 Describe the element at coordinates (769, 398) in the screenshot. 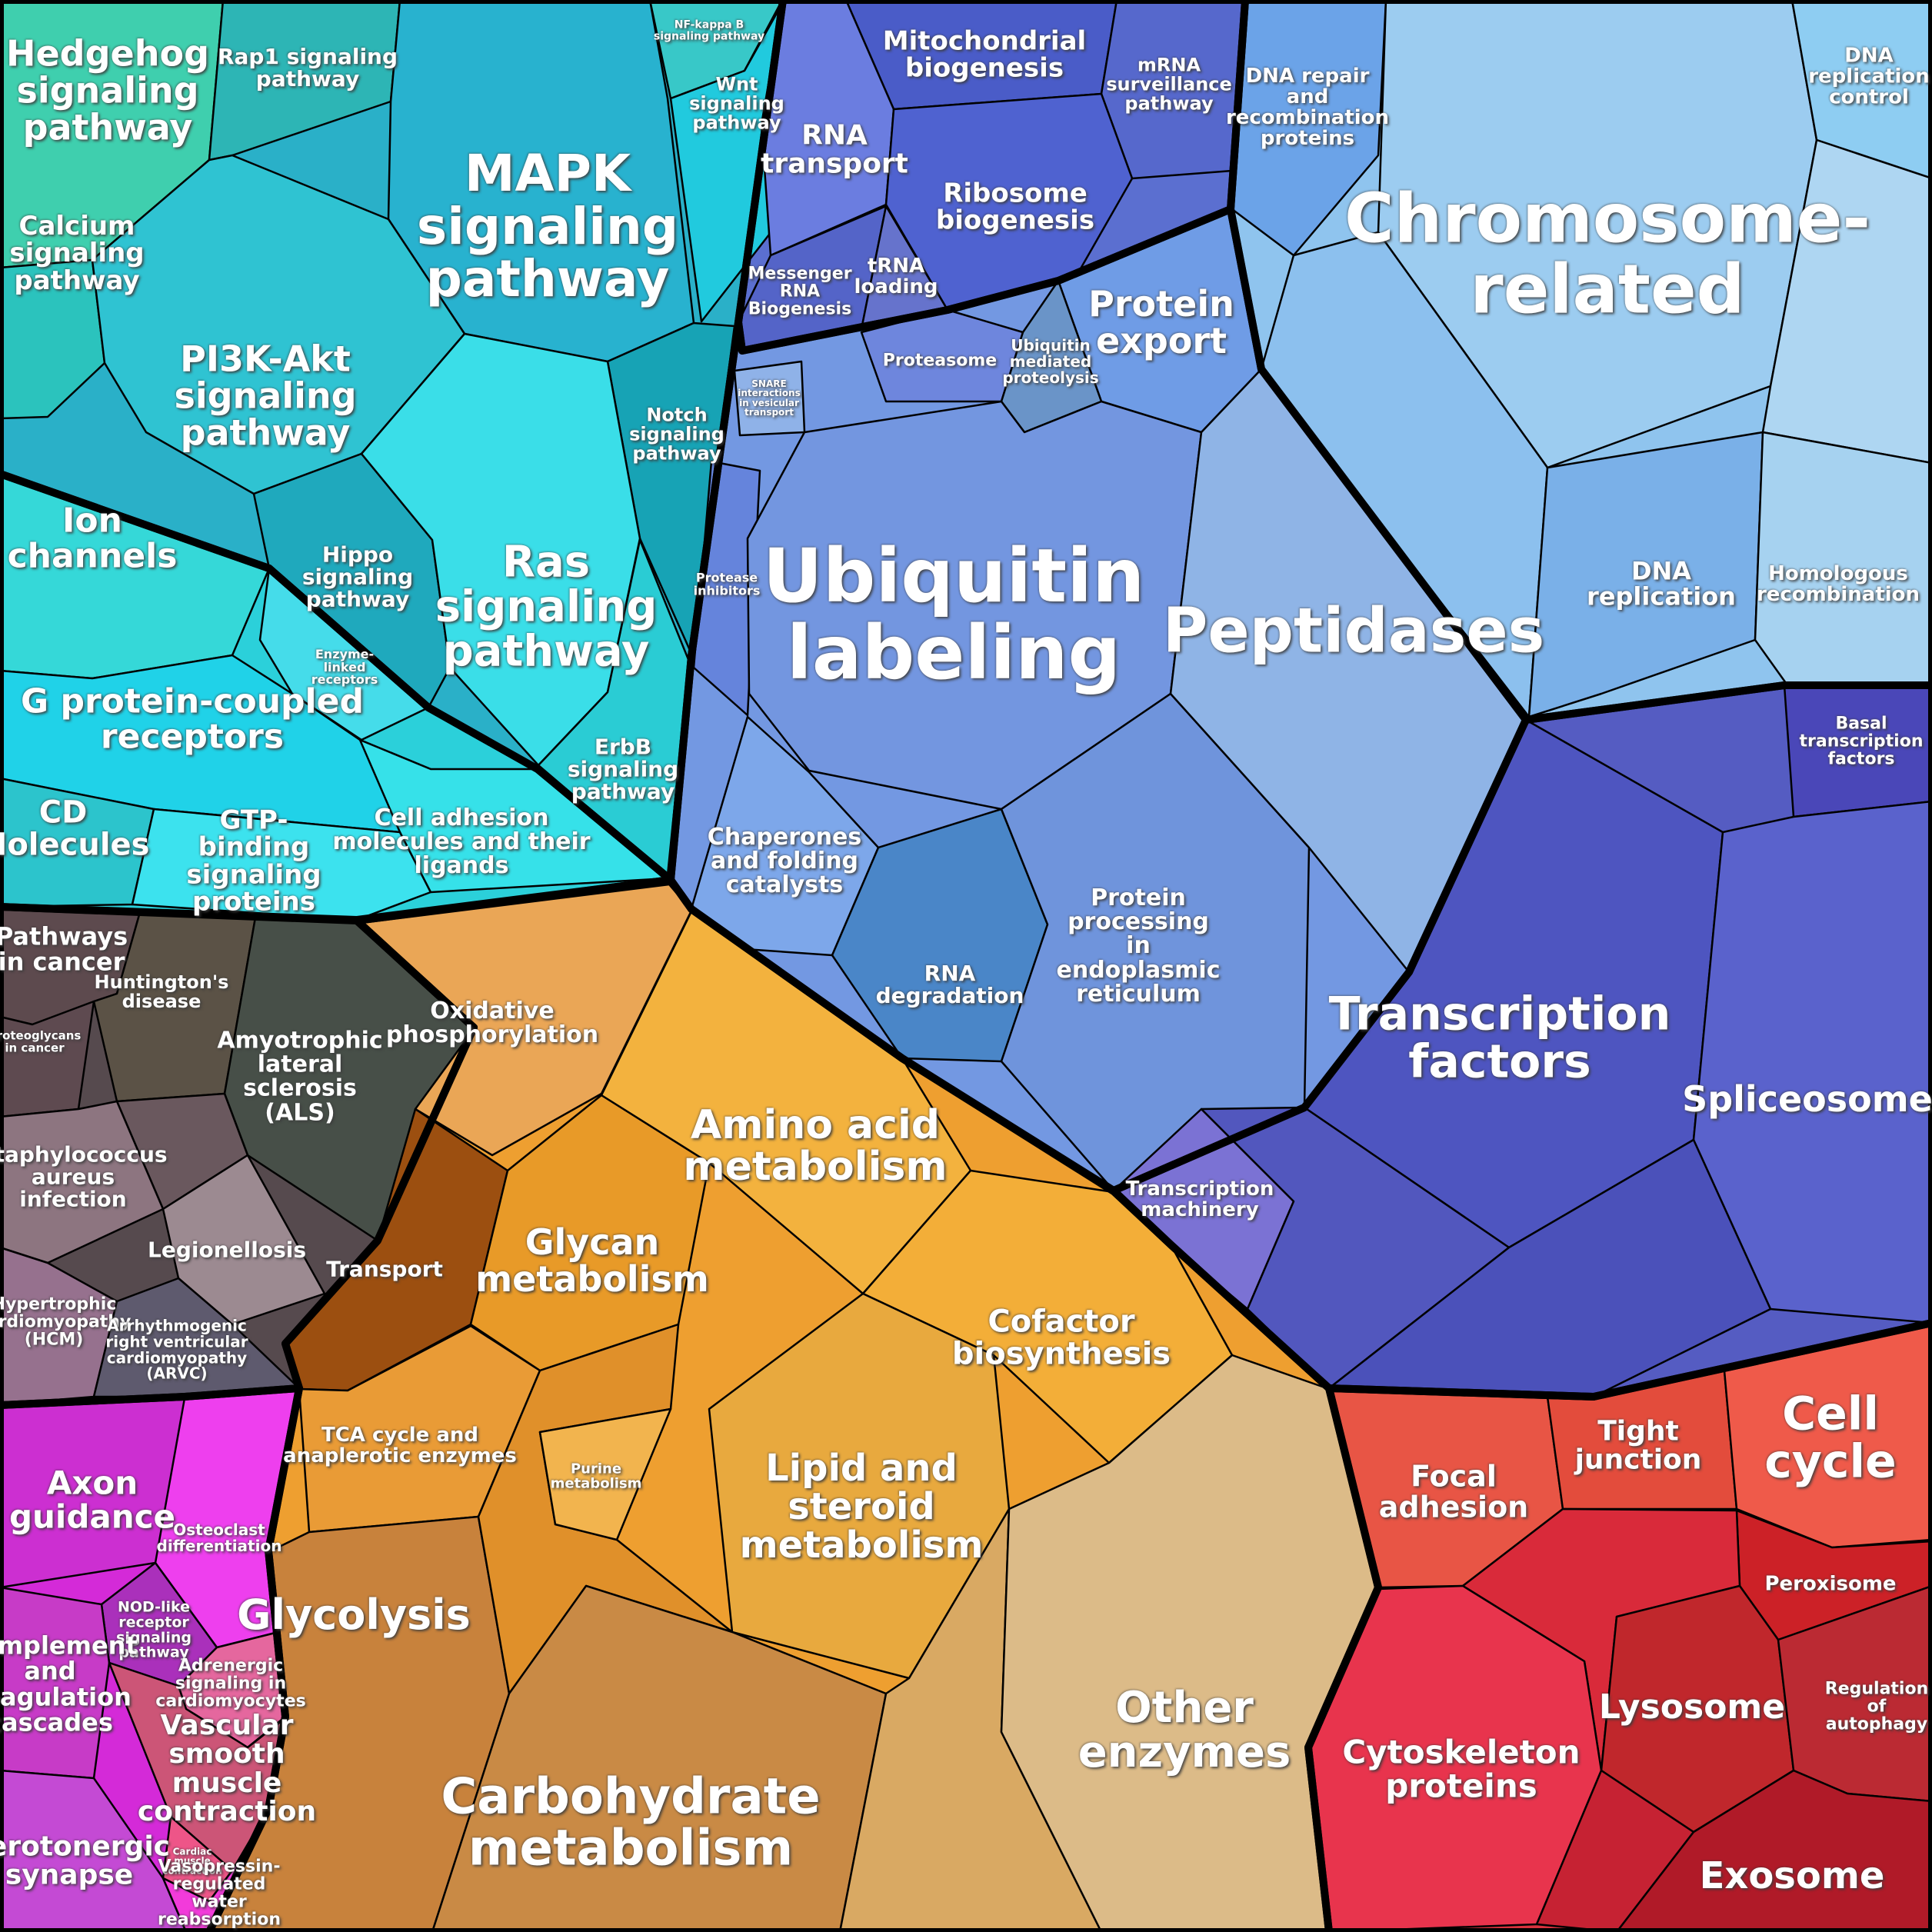

I see `cell-snare-interactions` at that location.